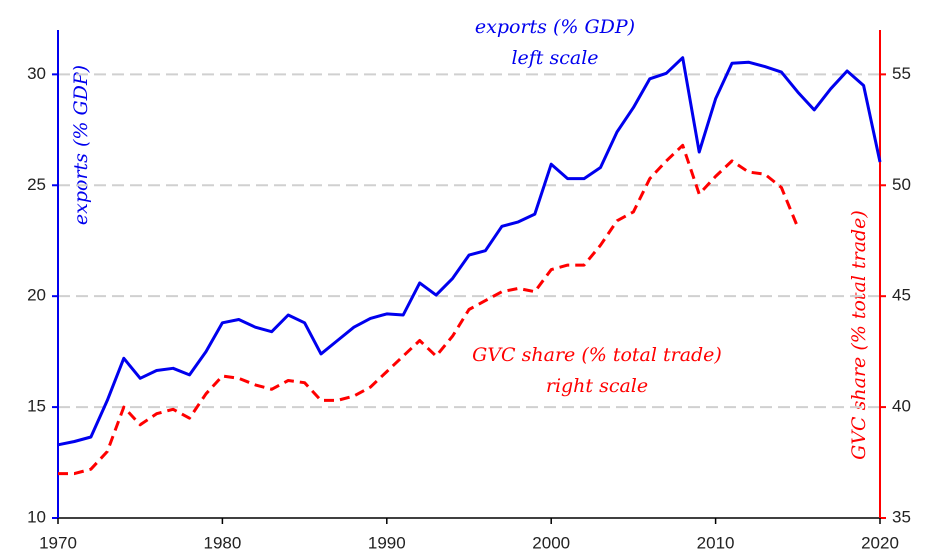 The width and height of the screenshot is (938, 559). I want to click on y-tick-label: 10, so click(36, 516).